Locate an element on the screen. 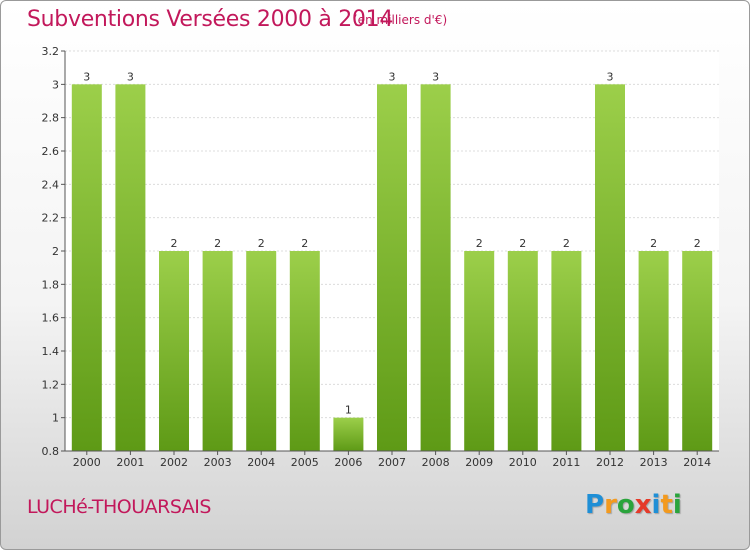  x-tick-label: 2004 is located at coordinates (261, 462).